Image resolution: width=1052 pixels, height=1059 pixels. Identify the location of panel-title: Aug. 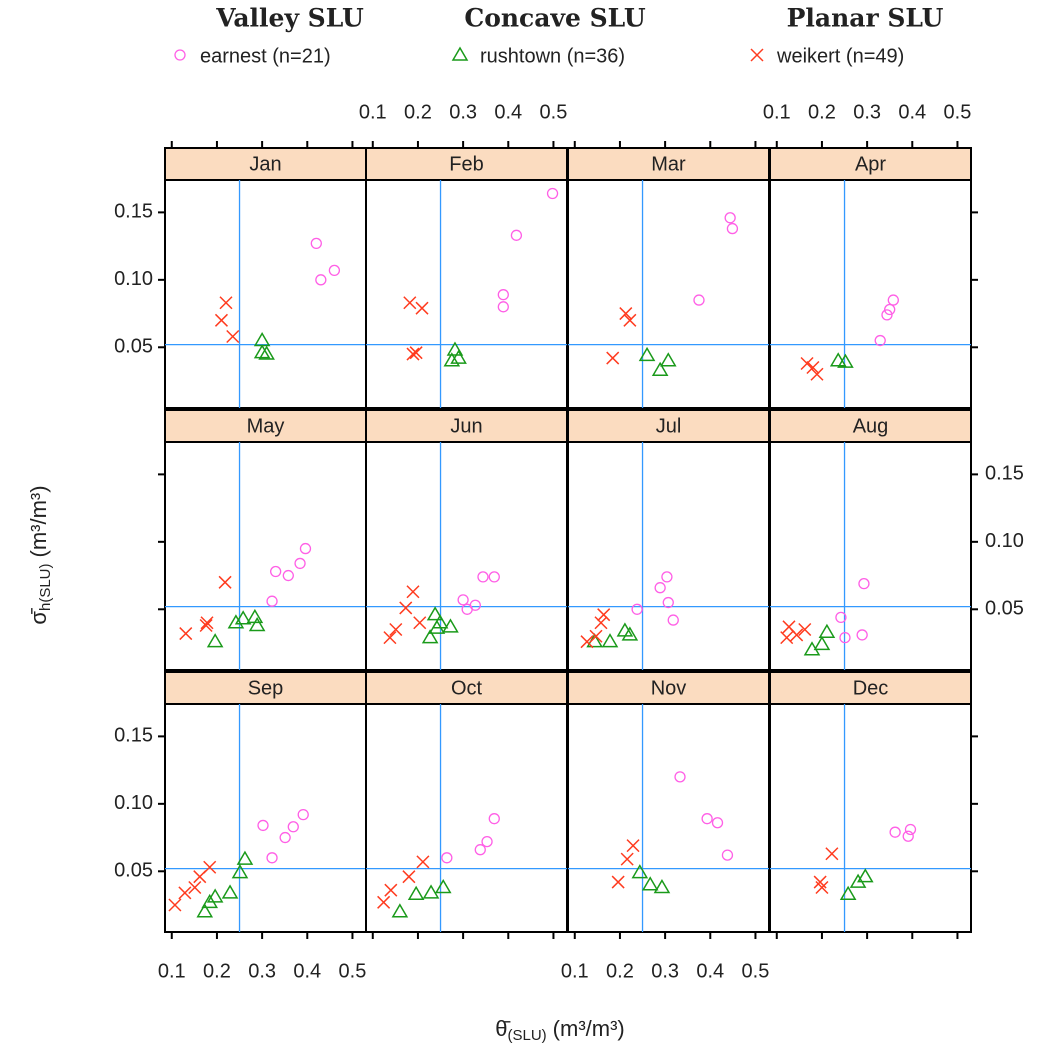
(871, 426).